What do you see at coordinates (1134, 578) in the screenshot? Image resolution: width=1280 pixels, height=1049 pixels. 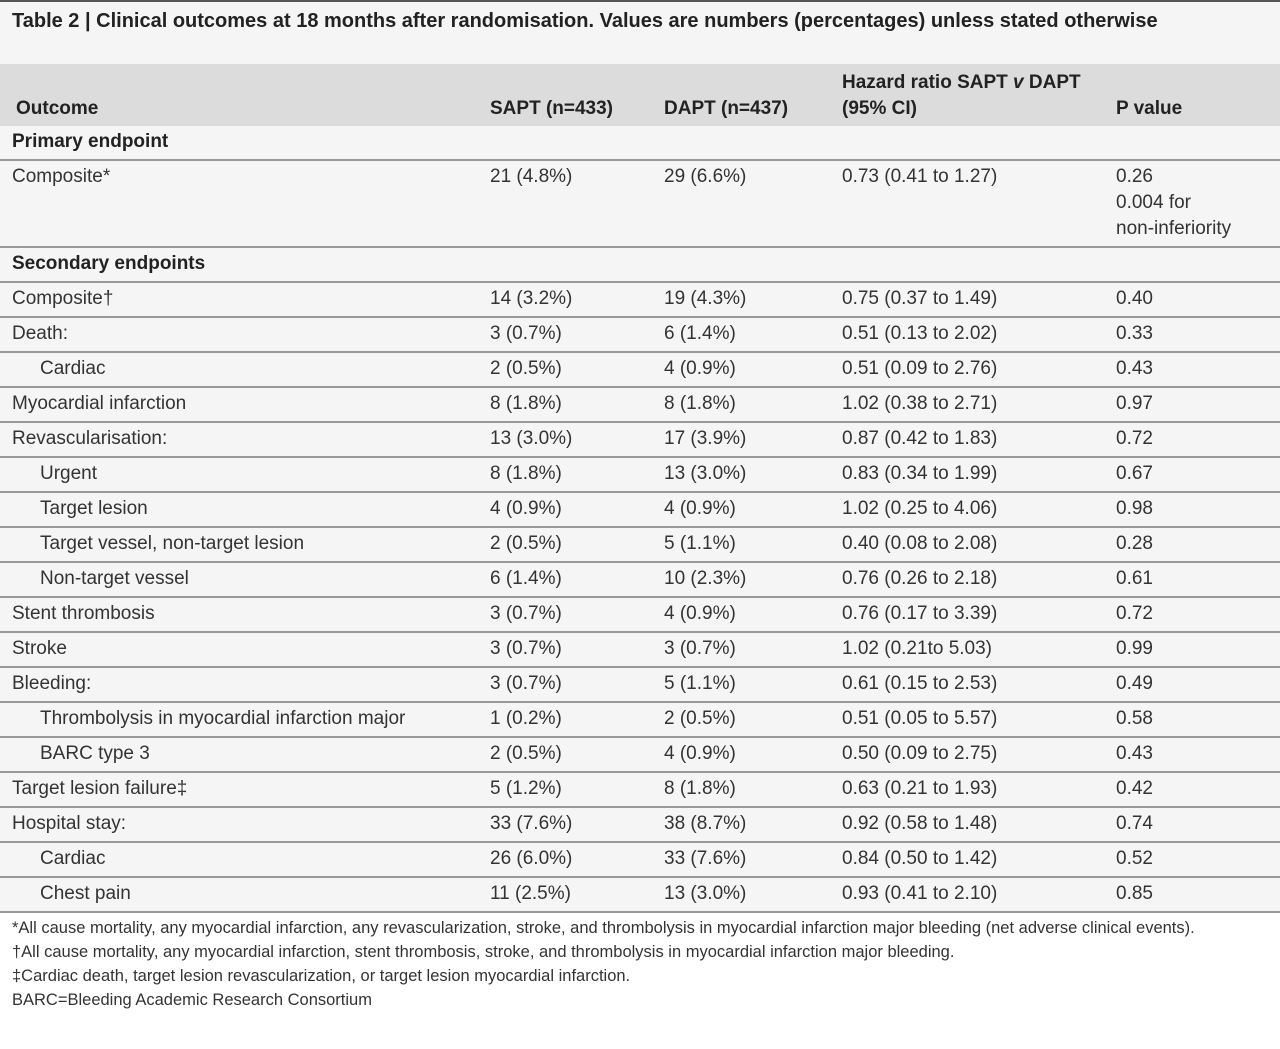 I see `p-value: 0.61` at bounding box center [1134, 578].